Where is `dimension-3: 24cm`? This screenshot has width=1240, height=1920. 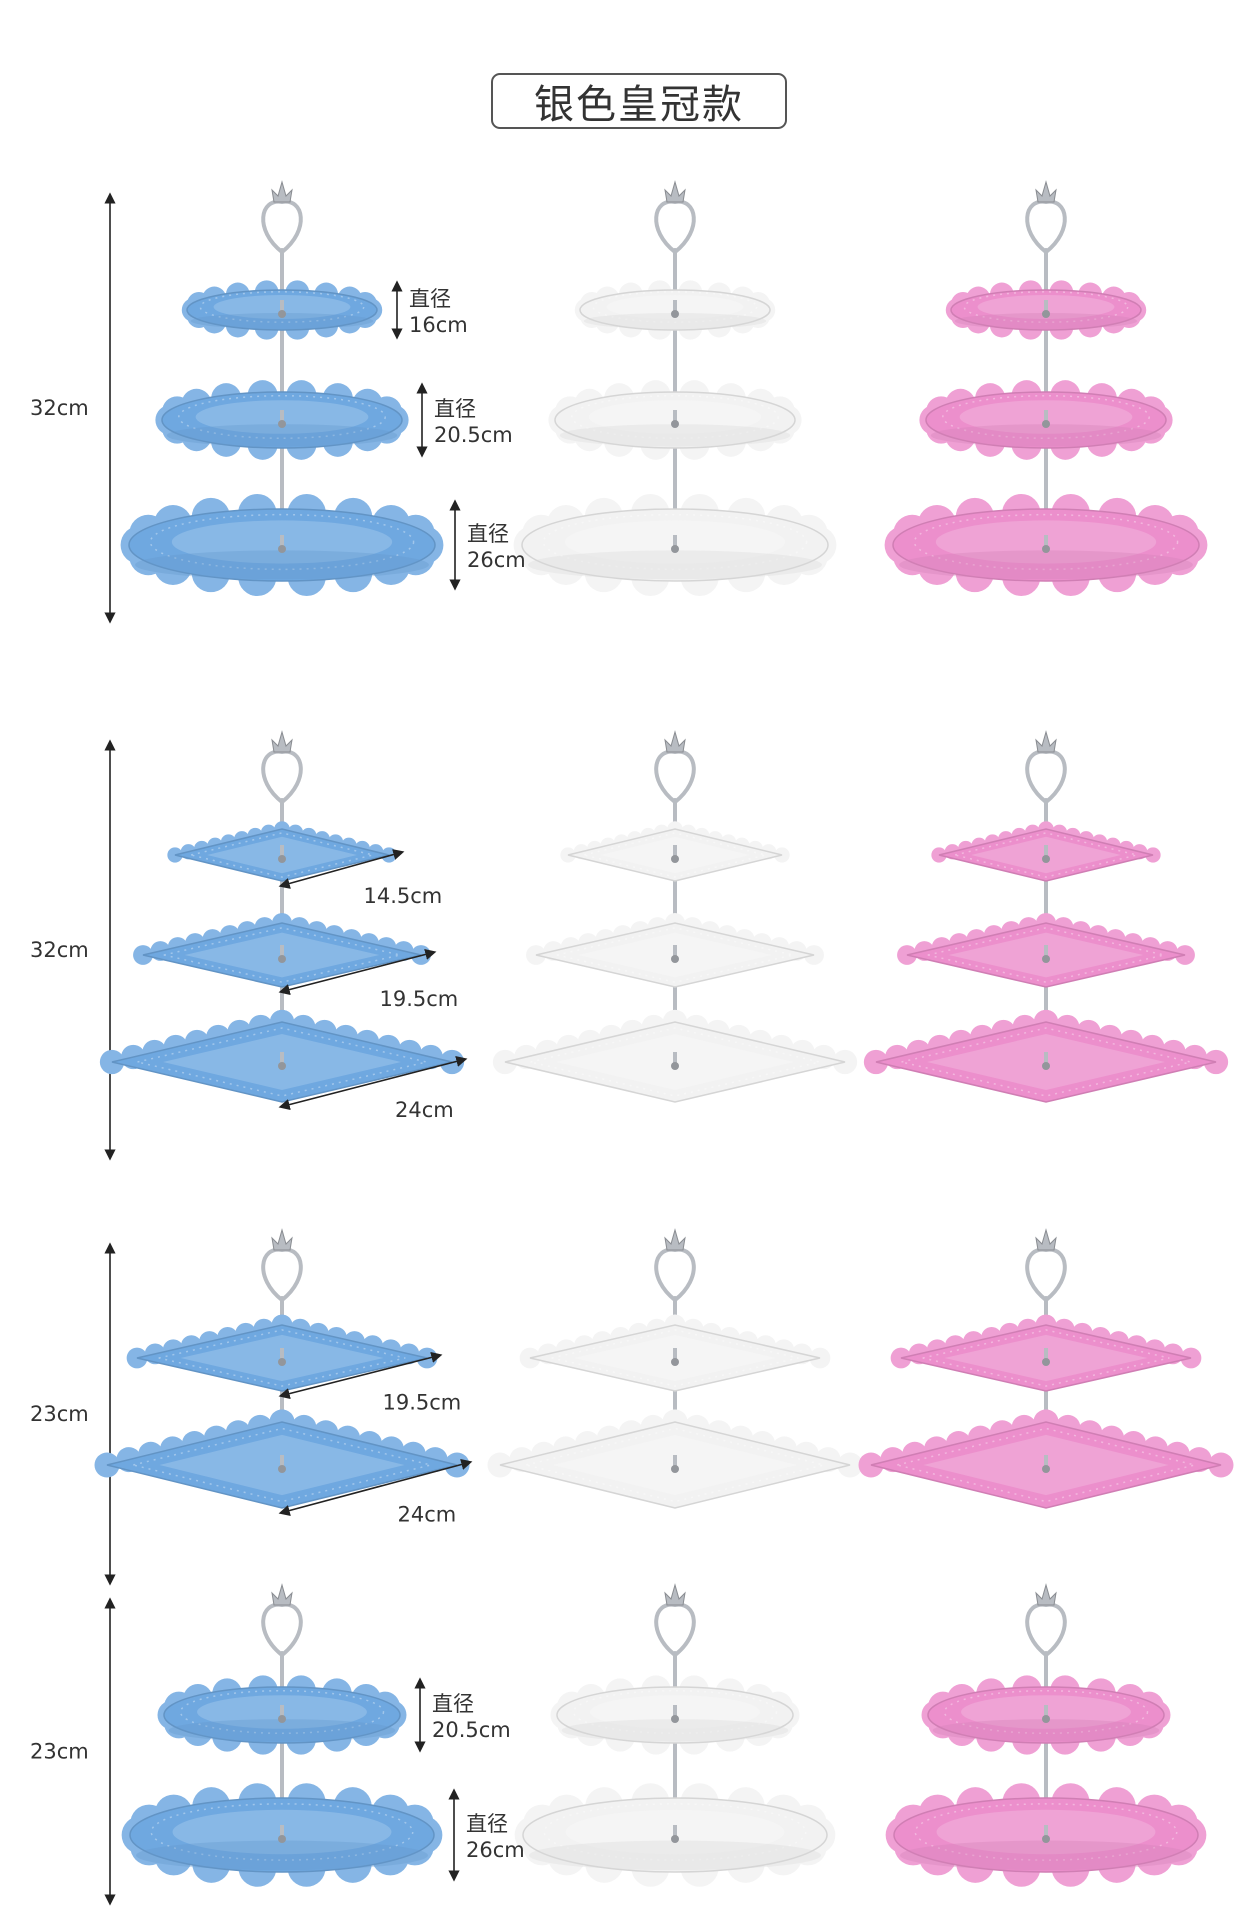 dimension-3: 24cm is located at coordinates (373, 1088).